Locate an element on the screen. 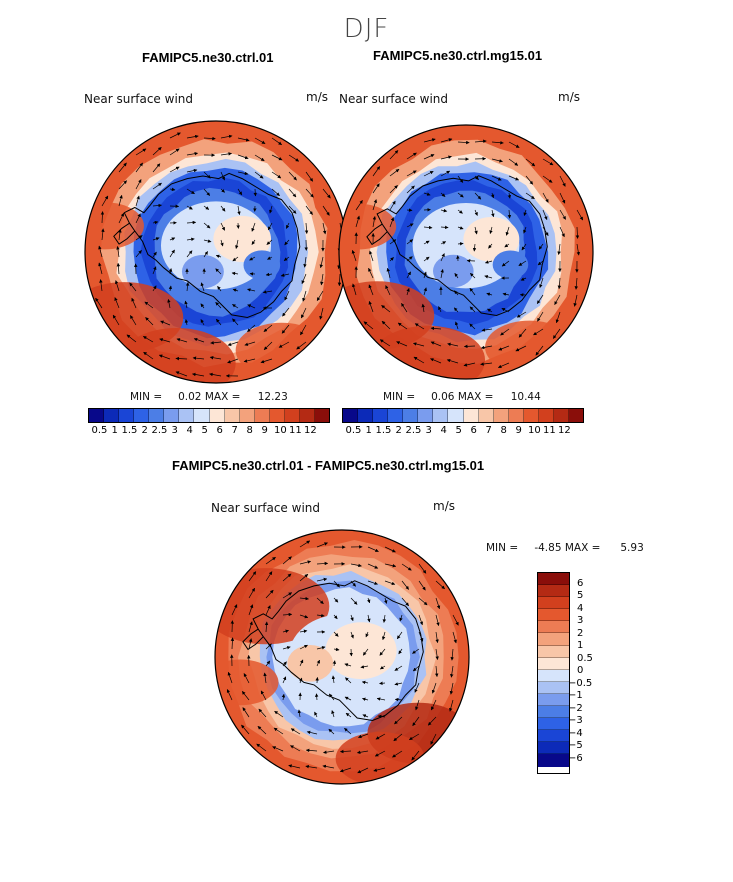  coastline-peninsula is located at coordinates (377, 234).